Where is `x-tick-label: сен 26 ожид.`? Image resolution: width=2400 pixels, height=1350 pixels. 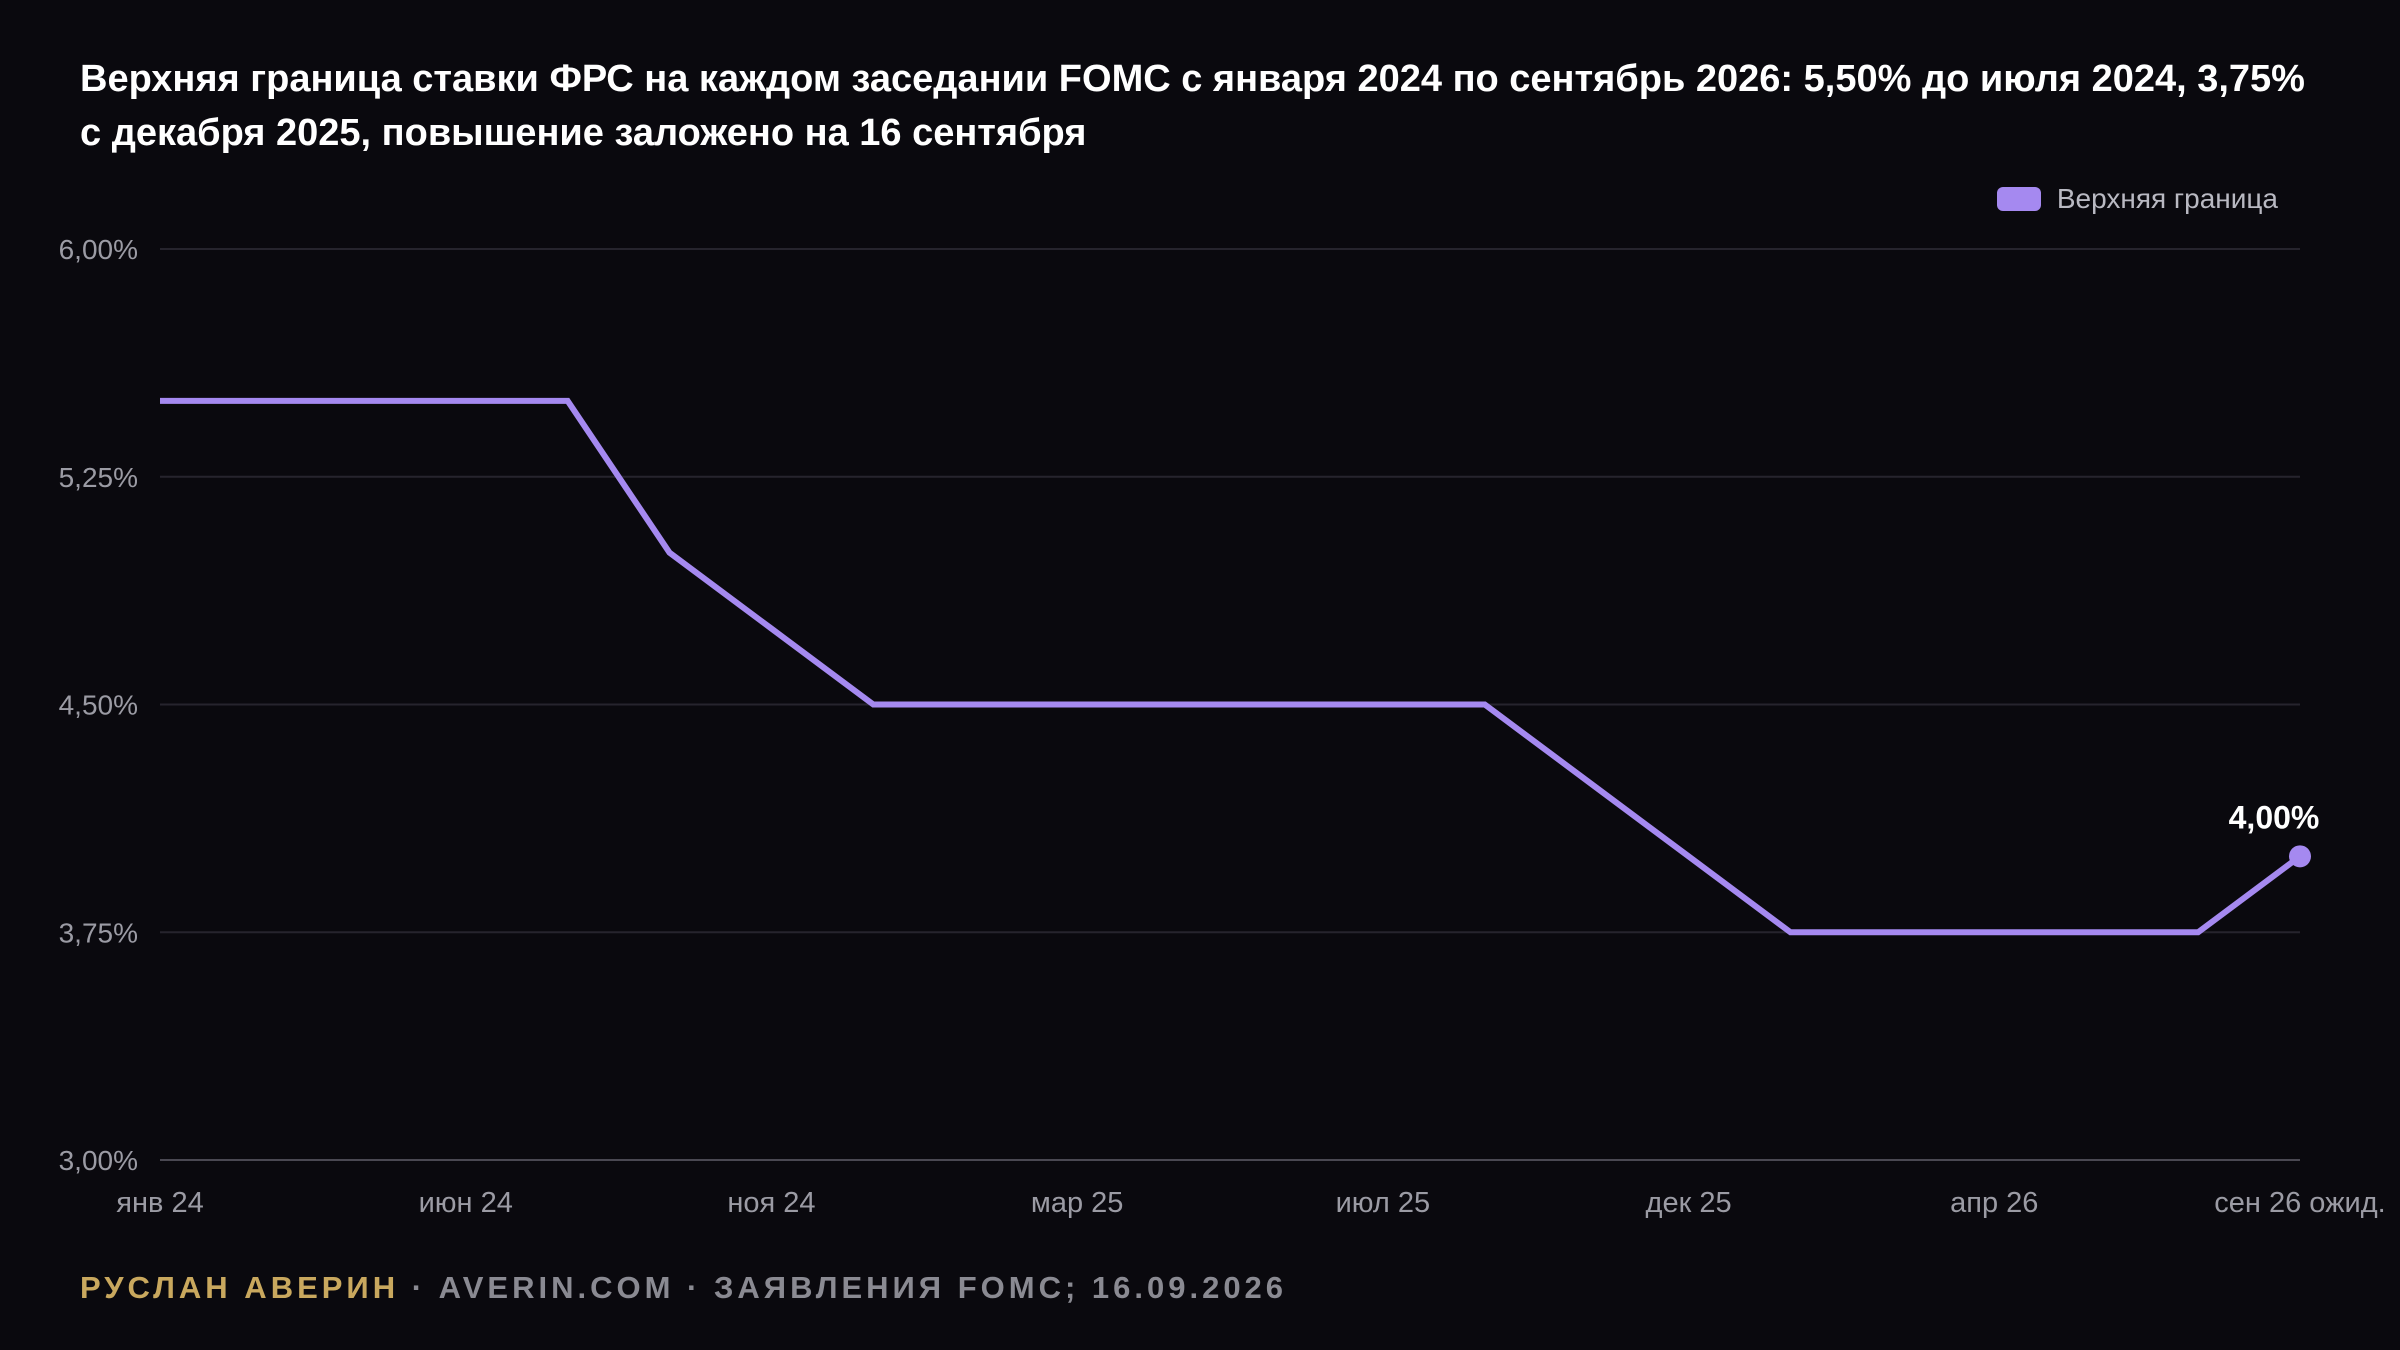 x-tick-label: сен 26 ожид. is located at coordinates (2299, 1203).